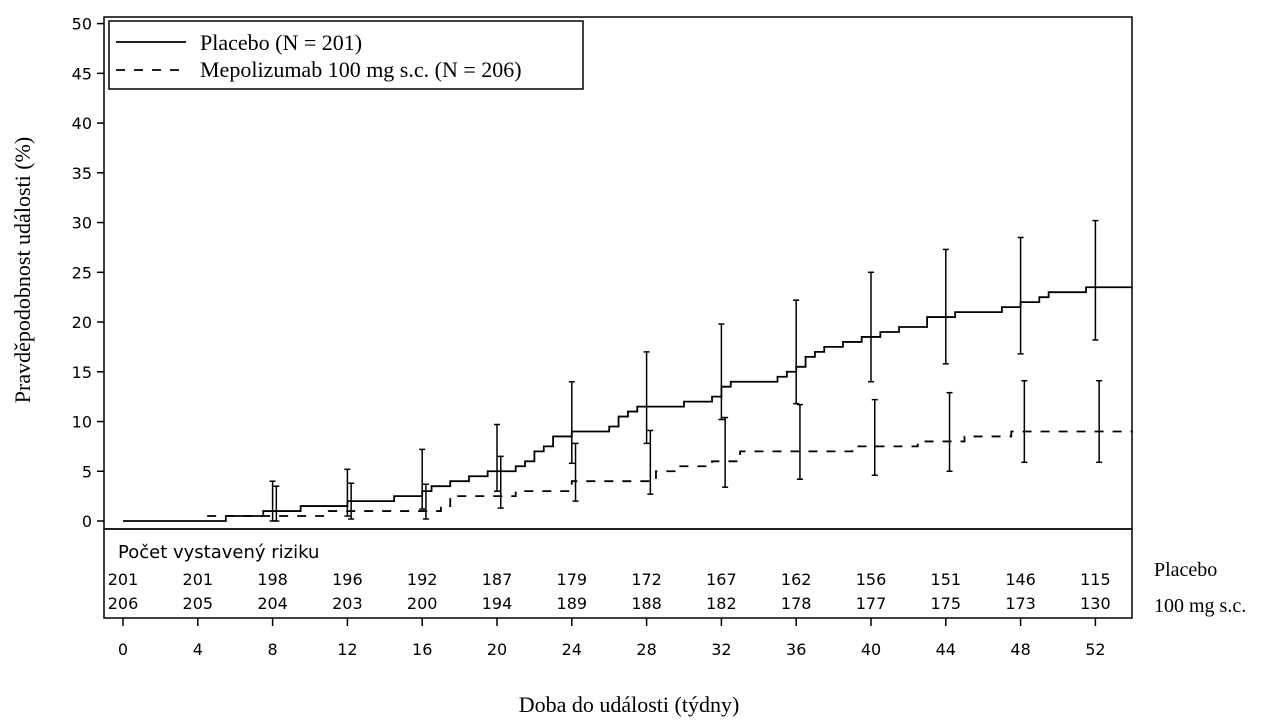 The image size is (1278, 724). Describe the element at coordinates (123, 603) in the screenshot. I see `risk-value-mepolizumab: 206` at that location.